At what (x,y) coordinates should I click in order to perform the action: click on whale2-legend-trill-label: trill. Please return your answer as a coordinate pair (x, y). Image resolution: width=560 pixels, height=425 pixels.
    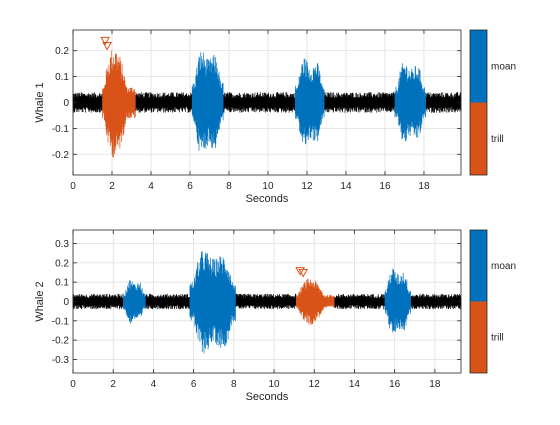
    Looking at the image, I should click on (497, 337).